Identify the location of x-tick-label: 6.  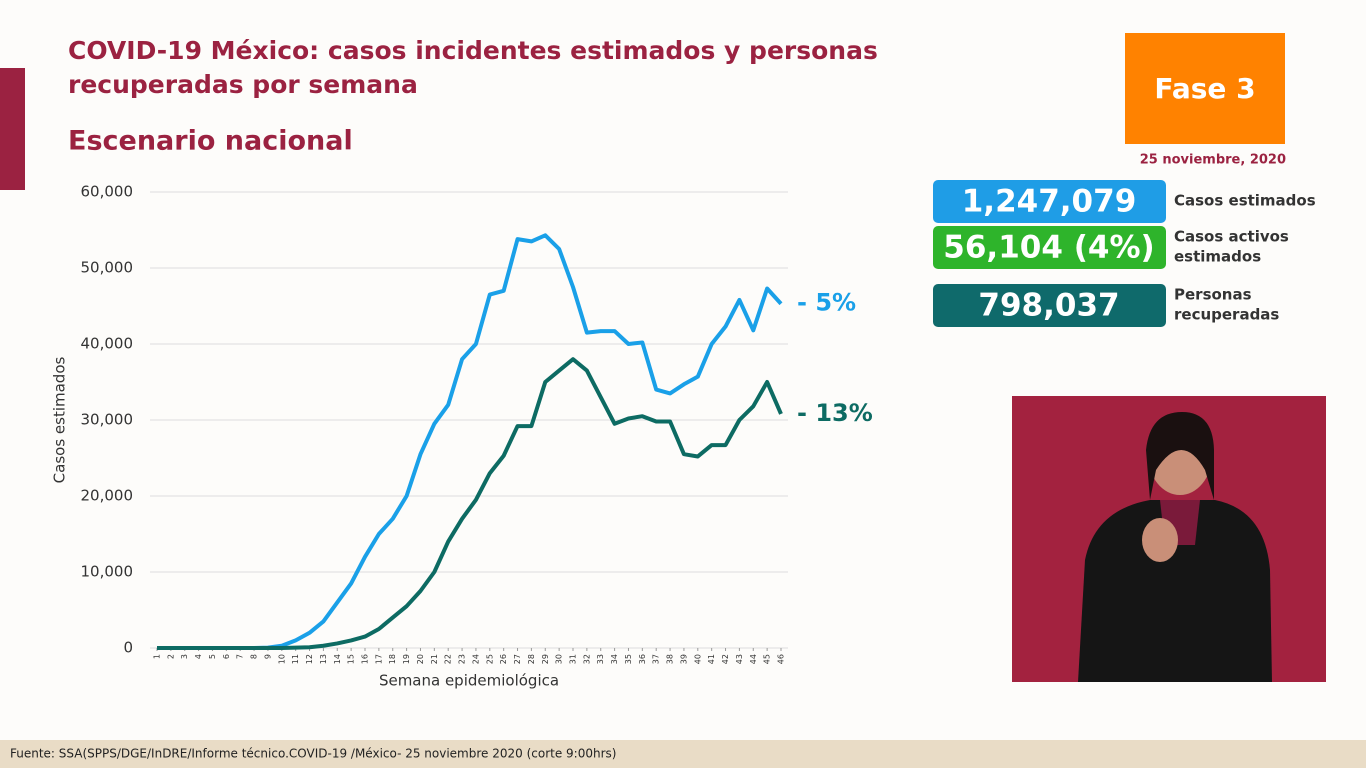
(226, 656).